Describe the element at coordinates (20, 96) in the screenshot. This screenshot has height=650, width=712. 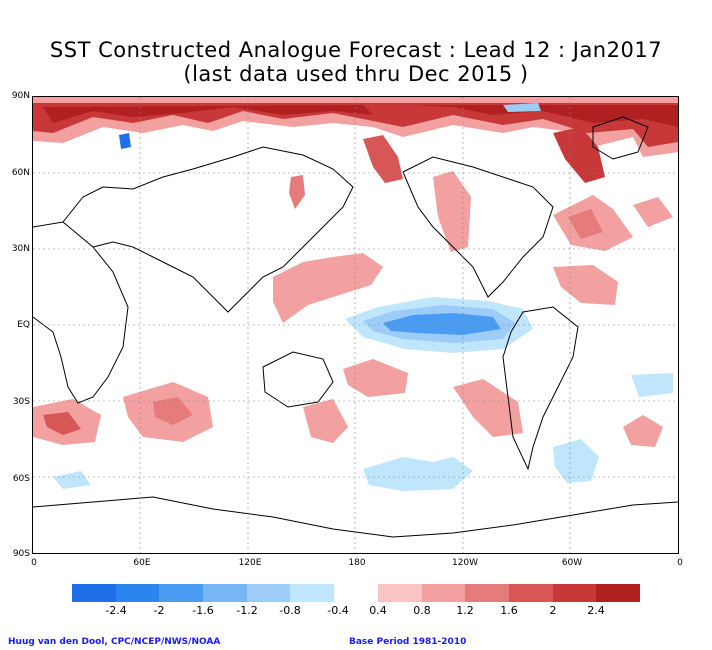
I see `lat-label-90n: 90N` at that location.